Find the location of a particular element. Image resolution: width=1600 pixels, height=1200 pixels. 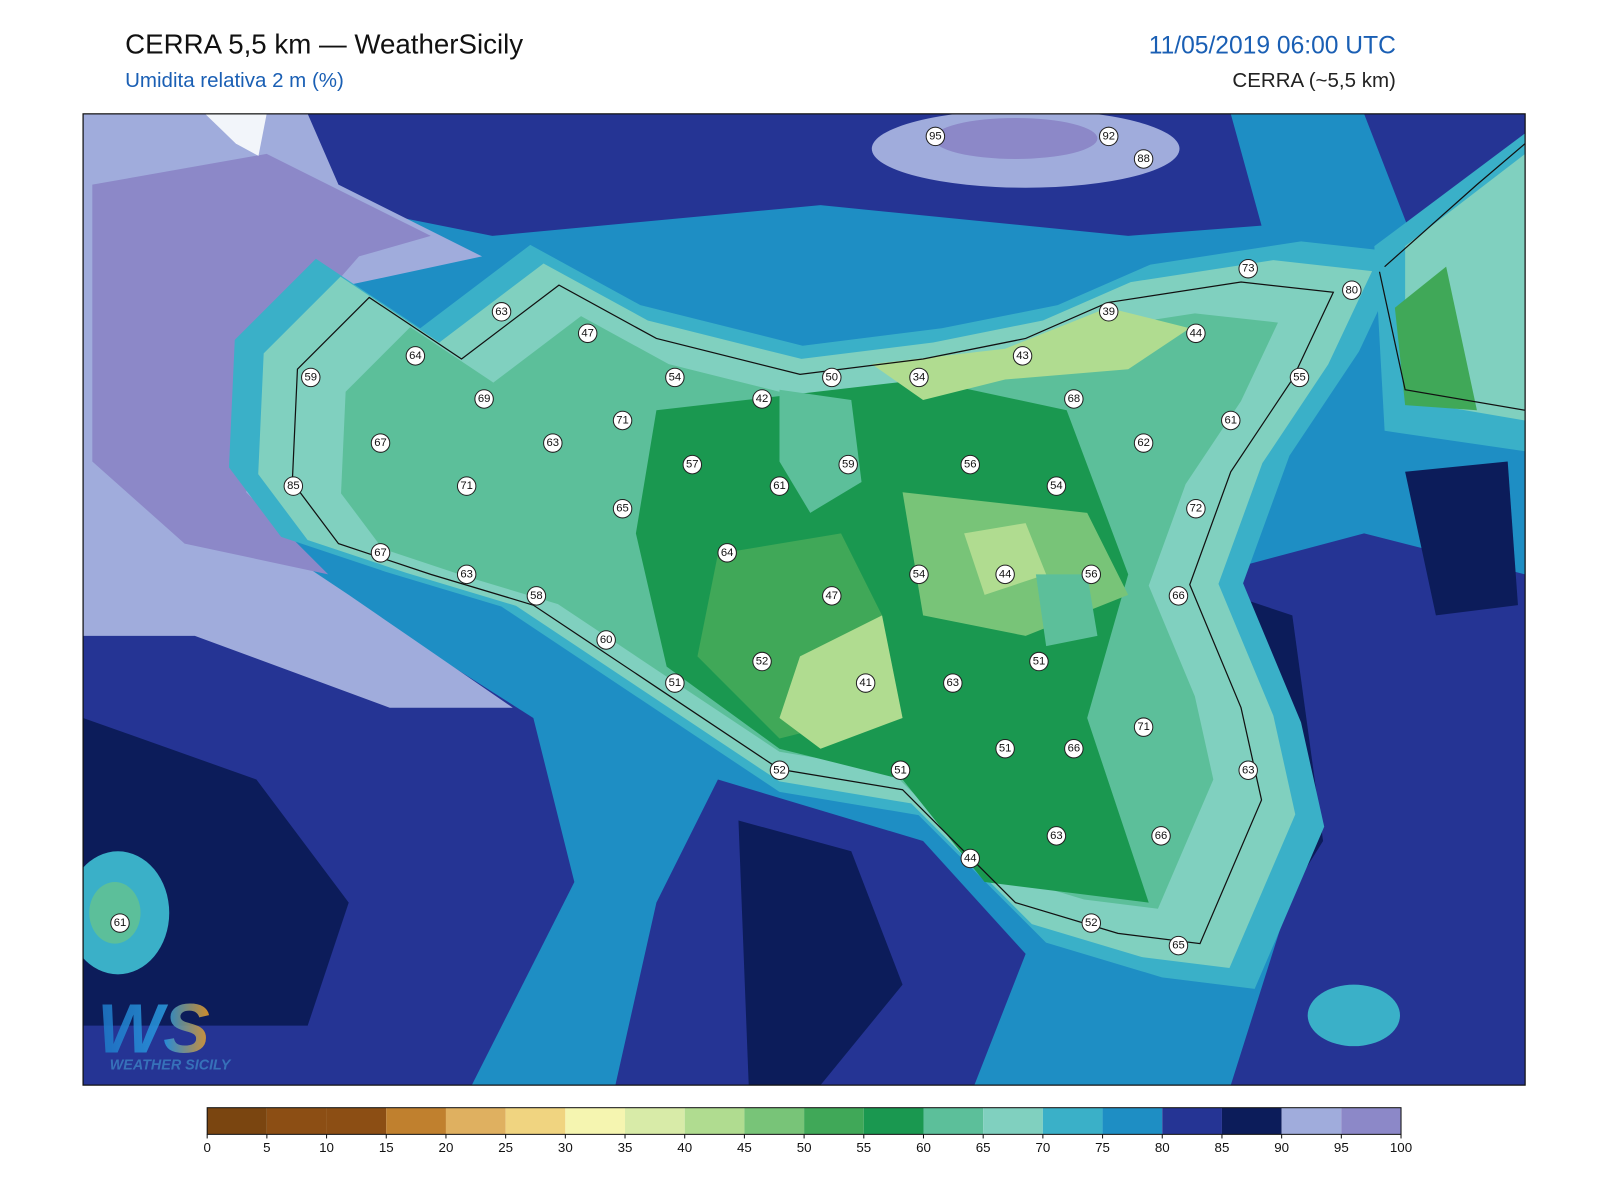

station-value: 43 is located at coordinates (1022, 356).